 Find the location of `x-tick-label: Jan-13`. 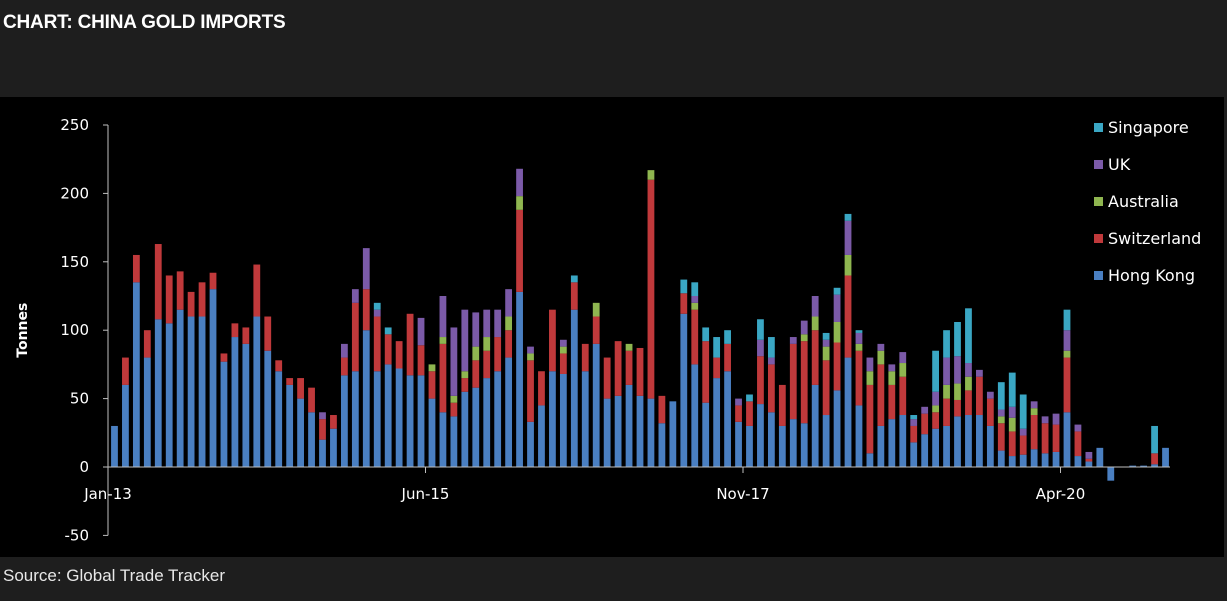

x-tick-label: Jan-13 is located at coordinates (107, 494).